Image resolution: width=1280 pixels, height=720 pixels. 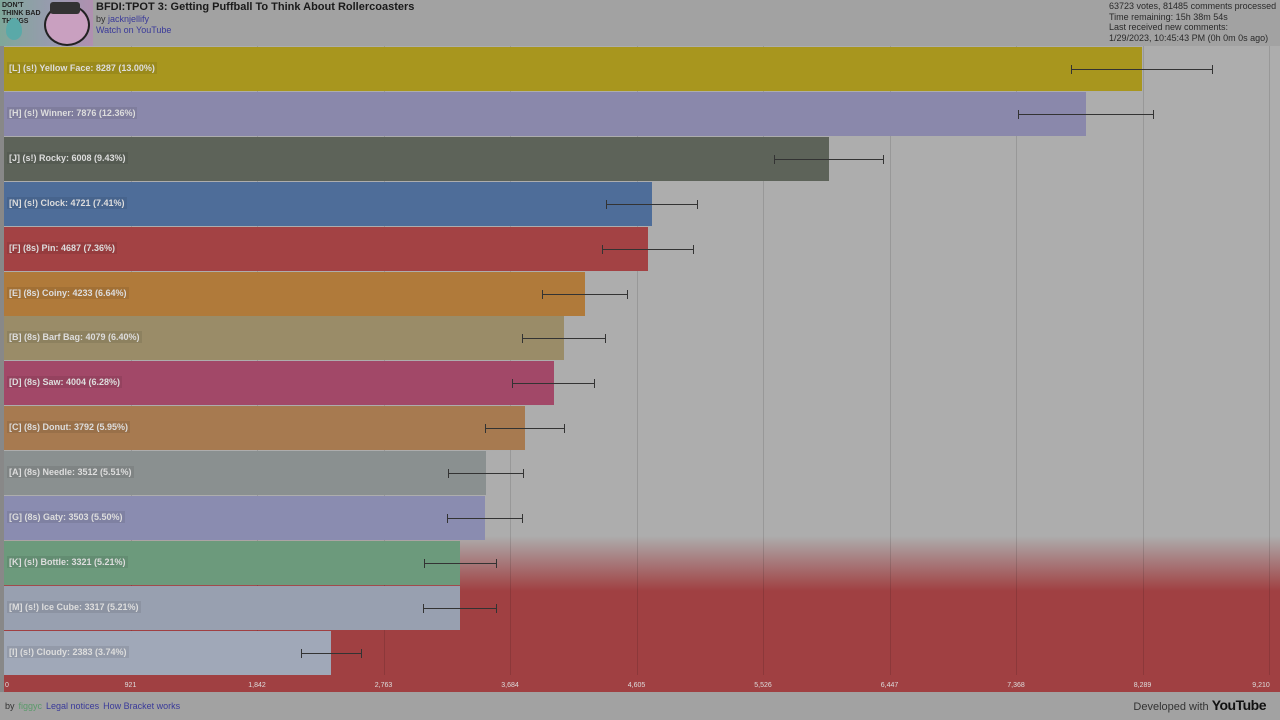 What do you see at coordinates (74, 606) in the screenshot?
I see `bar-label: [M] (s!) Ice Cube: 3317 (5.21%)` at bounding box center [74, 606].